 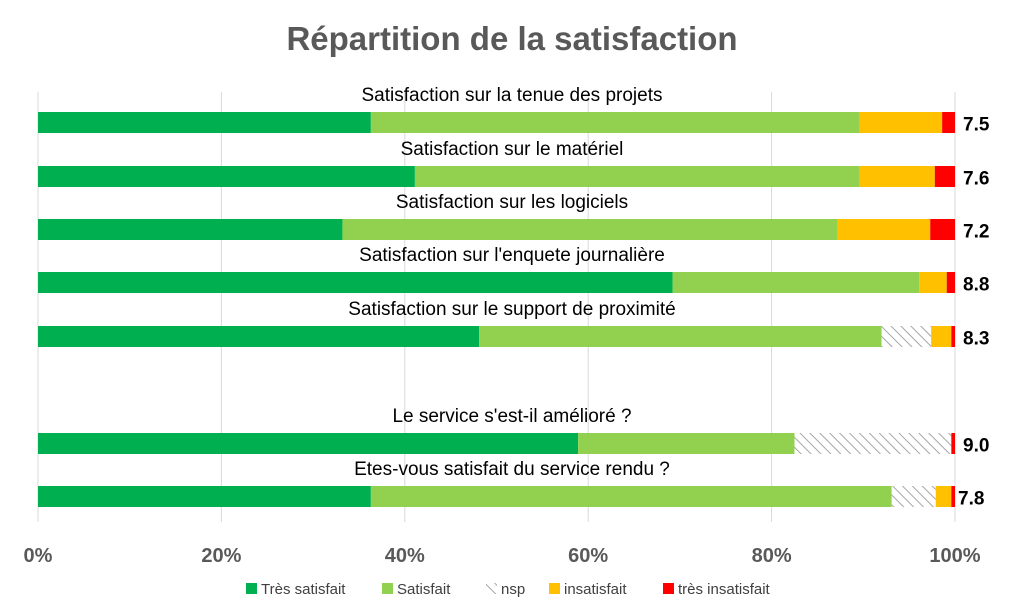 What do you see at coordinates (511, 309) in the screenshot?
I see `category-label: Satisfaction sur le support de proximité` at bounding box center [511, 309].